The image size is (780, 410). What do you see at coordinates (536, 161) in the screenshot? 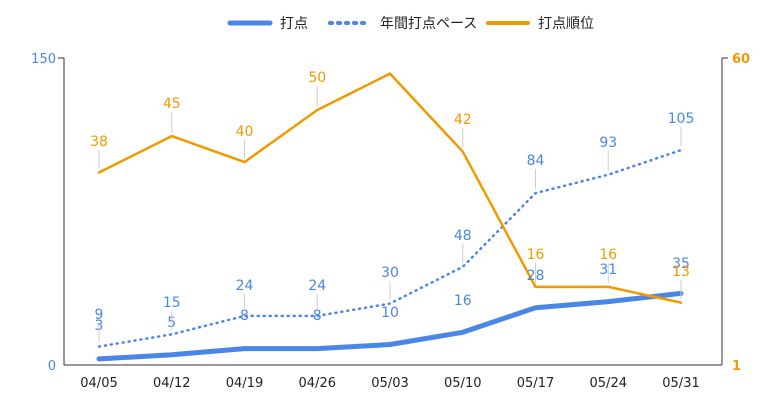
I see `data-label-series-2: 84` at bounding box center [536, 161].